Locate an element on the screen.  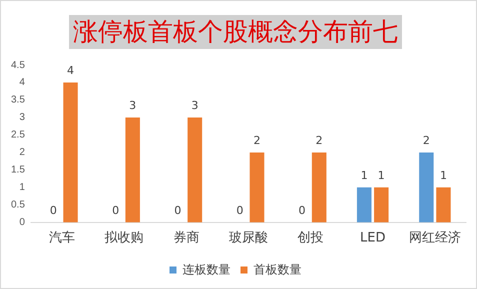
legend-label: 首板数量 is located at coordinates (278, 269).